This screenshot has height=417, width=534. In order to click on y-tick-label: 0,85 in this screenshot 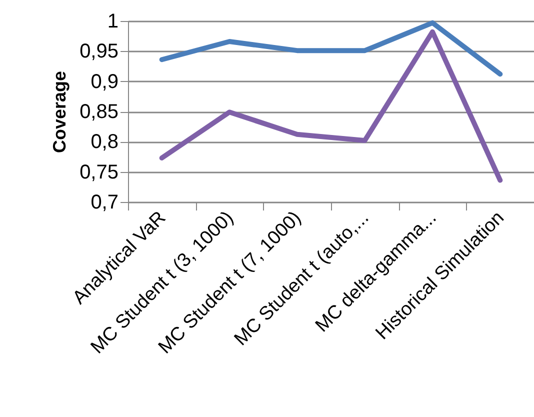, I will do `click(99, 112)`.